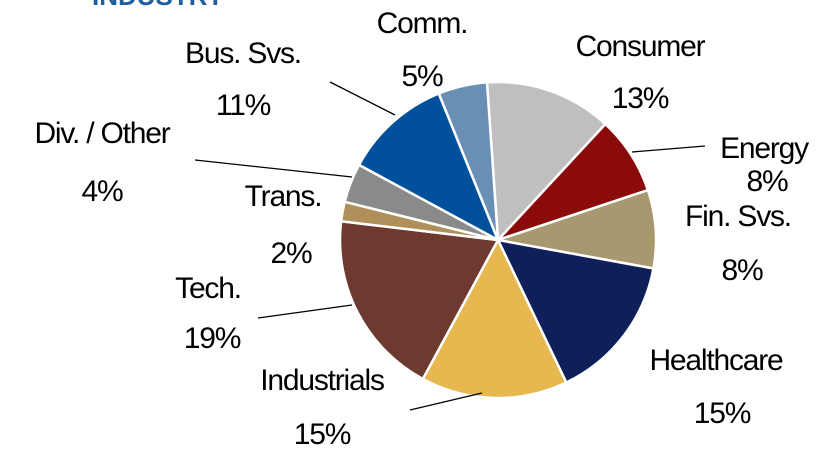 The height and width of the screenshot is (454, 832). What do you see at coordinates (764, 148) in the screenshot?
I see `slice-label: Energy` at bounding box center [764, 148].